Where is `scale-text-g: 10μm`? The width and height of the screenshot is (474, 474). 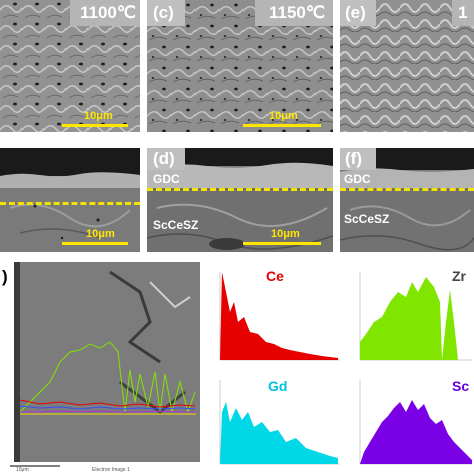 scale-text-g: 10μm is located at coordinates (22, 470).